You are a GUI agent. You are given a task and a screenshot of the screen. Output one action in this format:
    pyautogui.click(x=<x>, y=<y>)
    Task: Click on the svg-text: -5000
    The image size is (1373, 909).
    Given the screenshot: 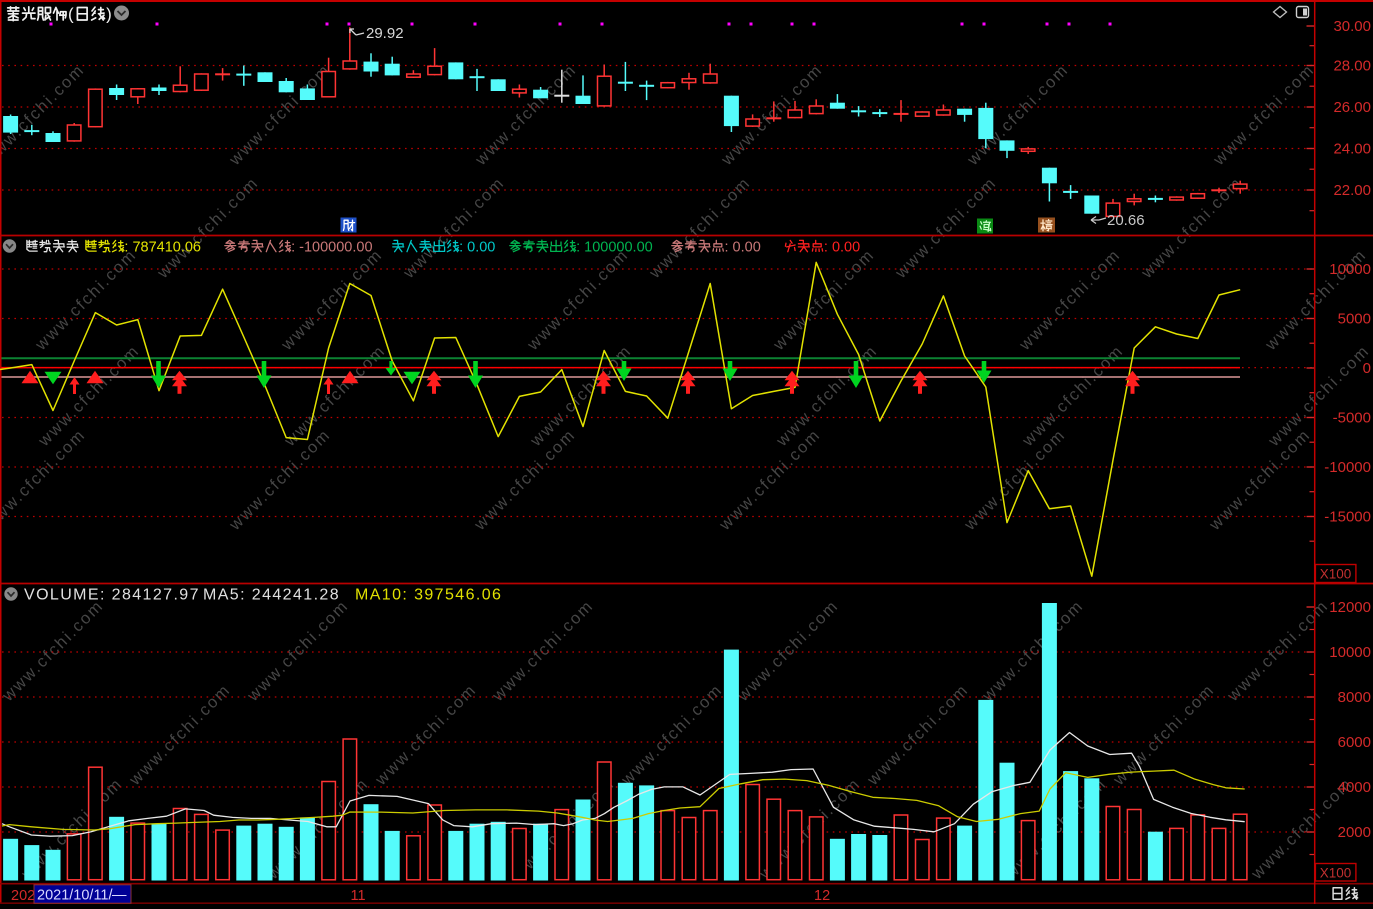 What is the action you would take?
    pyautogui.click(x=1352, y=418)
    